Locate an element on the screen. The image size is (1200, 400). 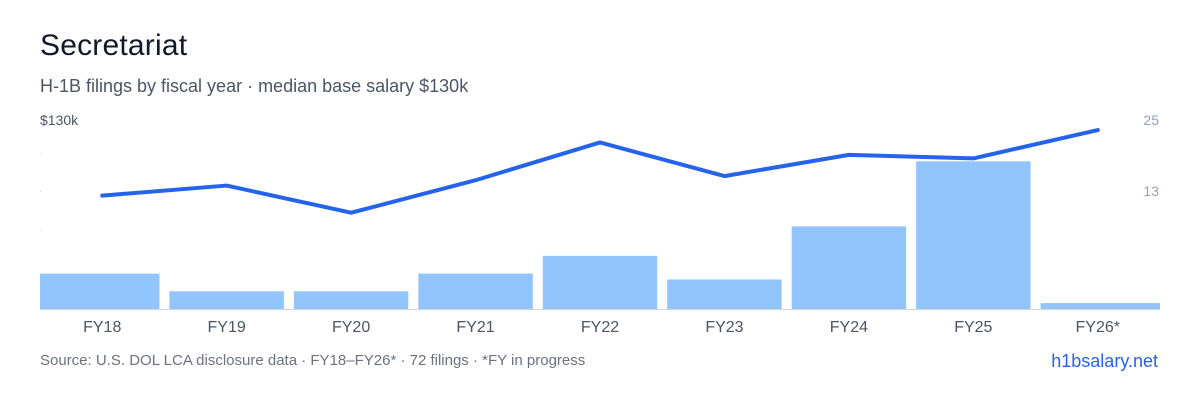
x-tick-label: FY22 is located at coordinates (600, 327).